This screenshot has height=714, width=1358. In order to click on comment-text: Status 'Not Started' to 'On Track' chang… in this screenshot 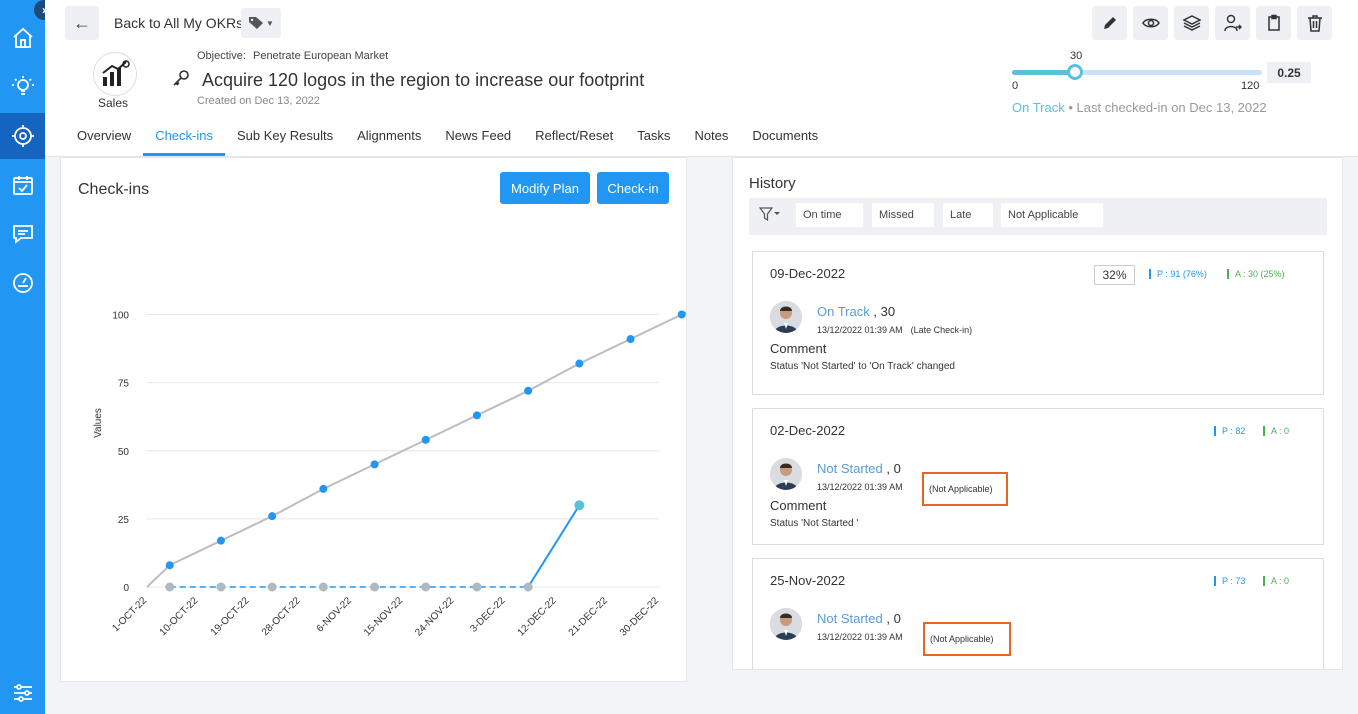, I will do `click(862, 366)`.